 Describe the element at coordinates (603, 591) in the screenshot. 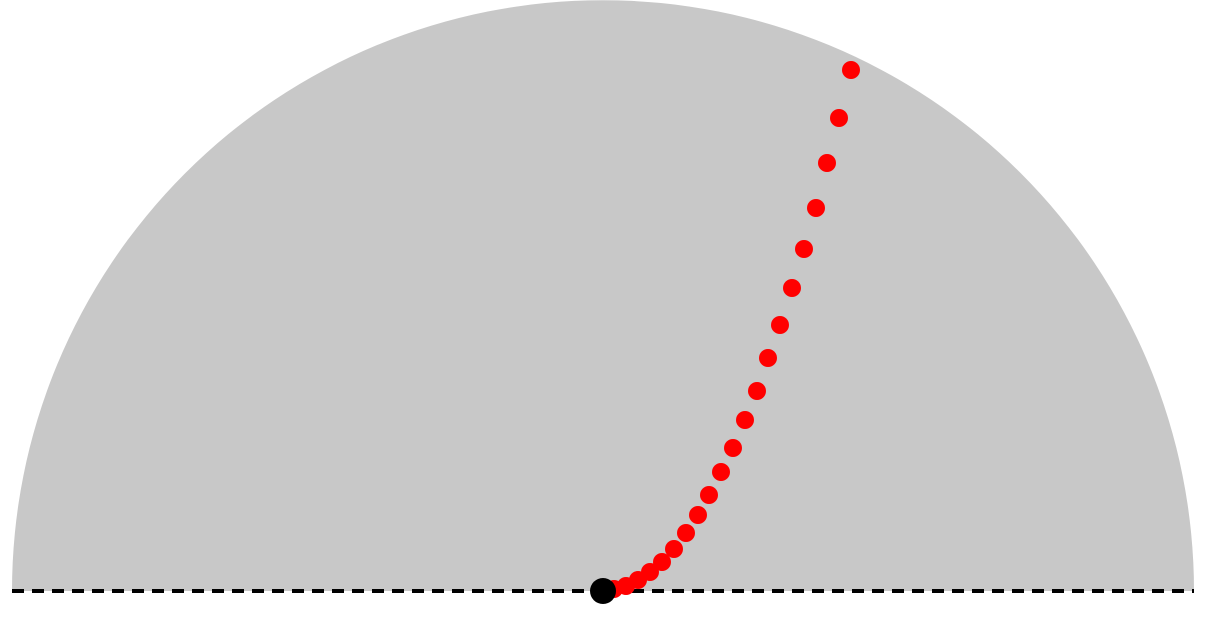

I see `origin-dot` at that location.